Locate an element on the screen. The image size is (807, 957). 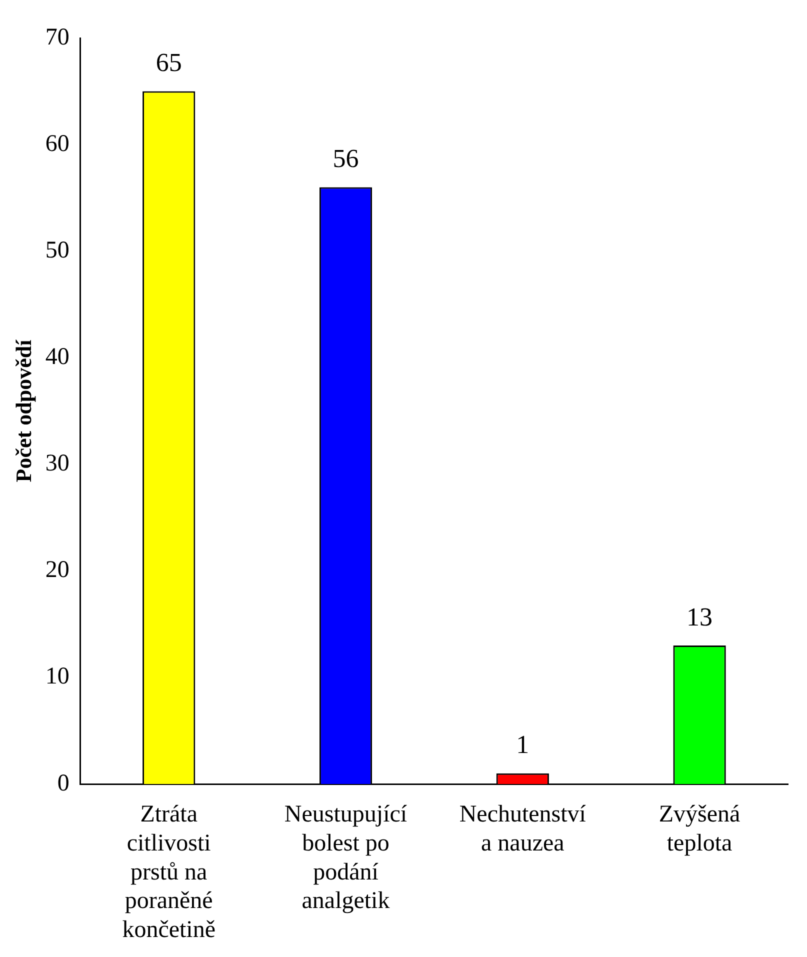
y-tick-label: 50 is located at coordinates (57, 250).